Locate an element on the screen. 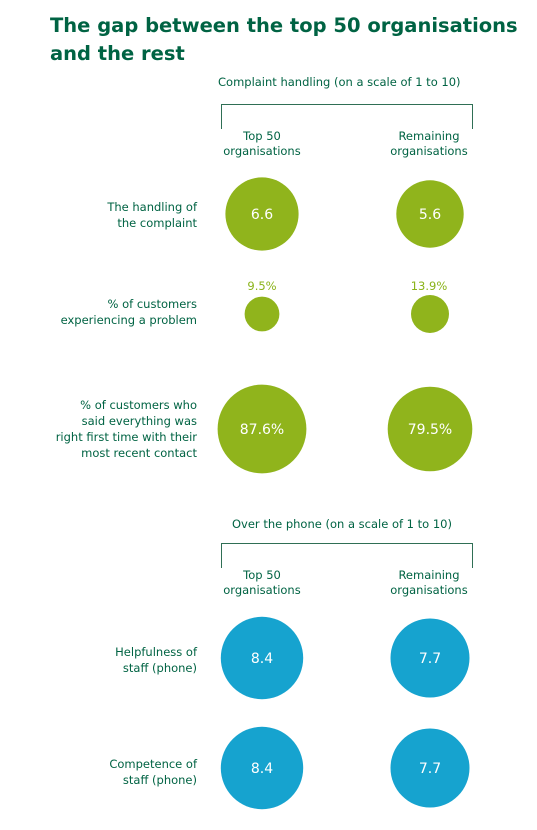 This screenshot has height=830, width=537. row-label-line: said everything was is located at coordinates (139, 421).